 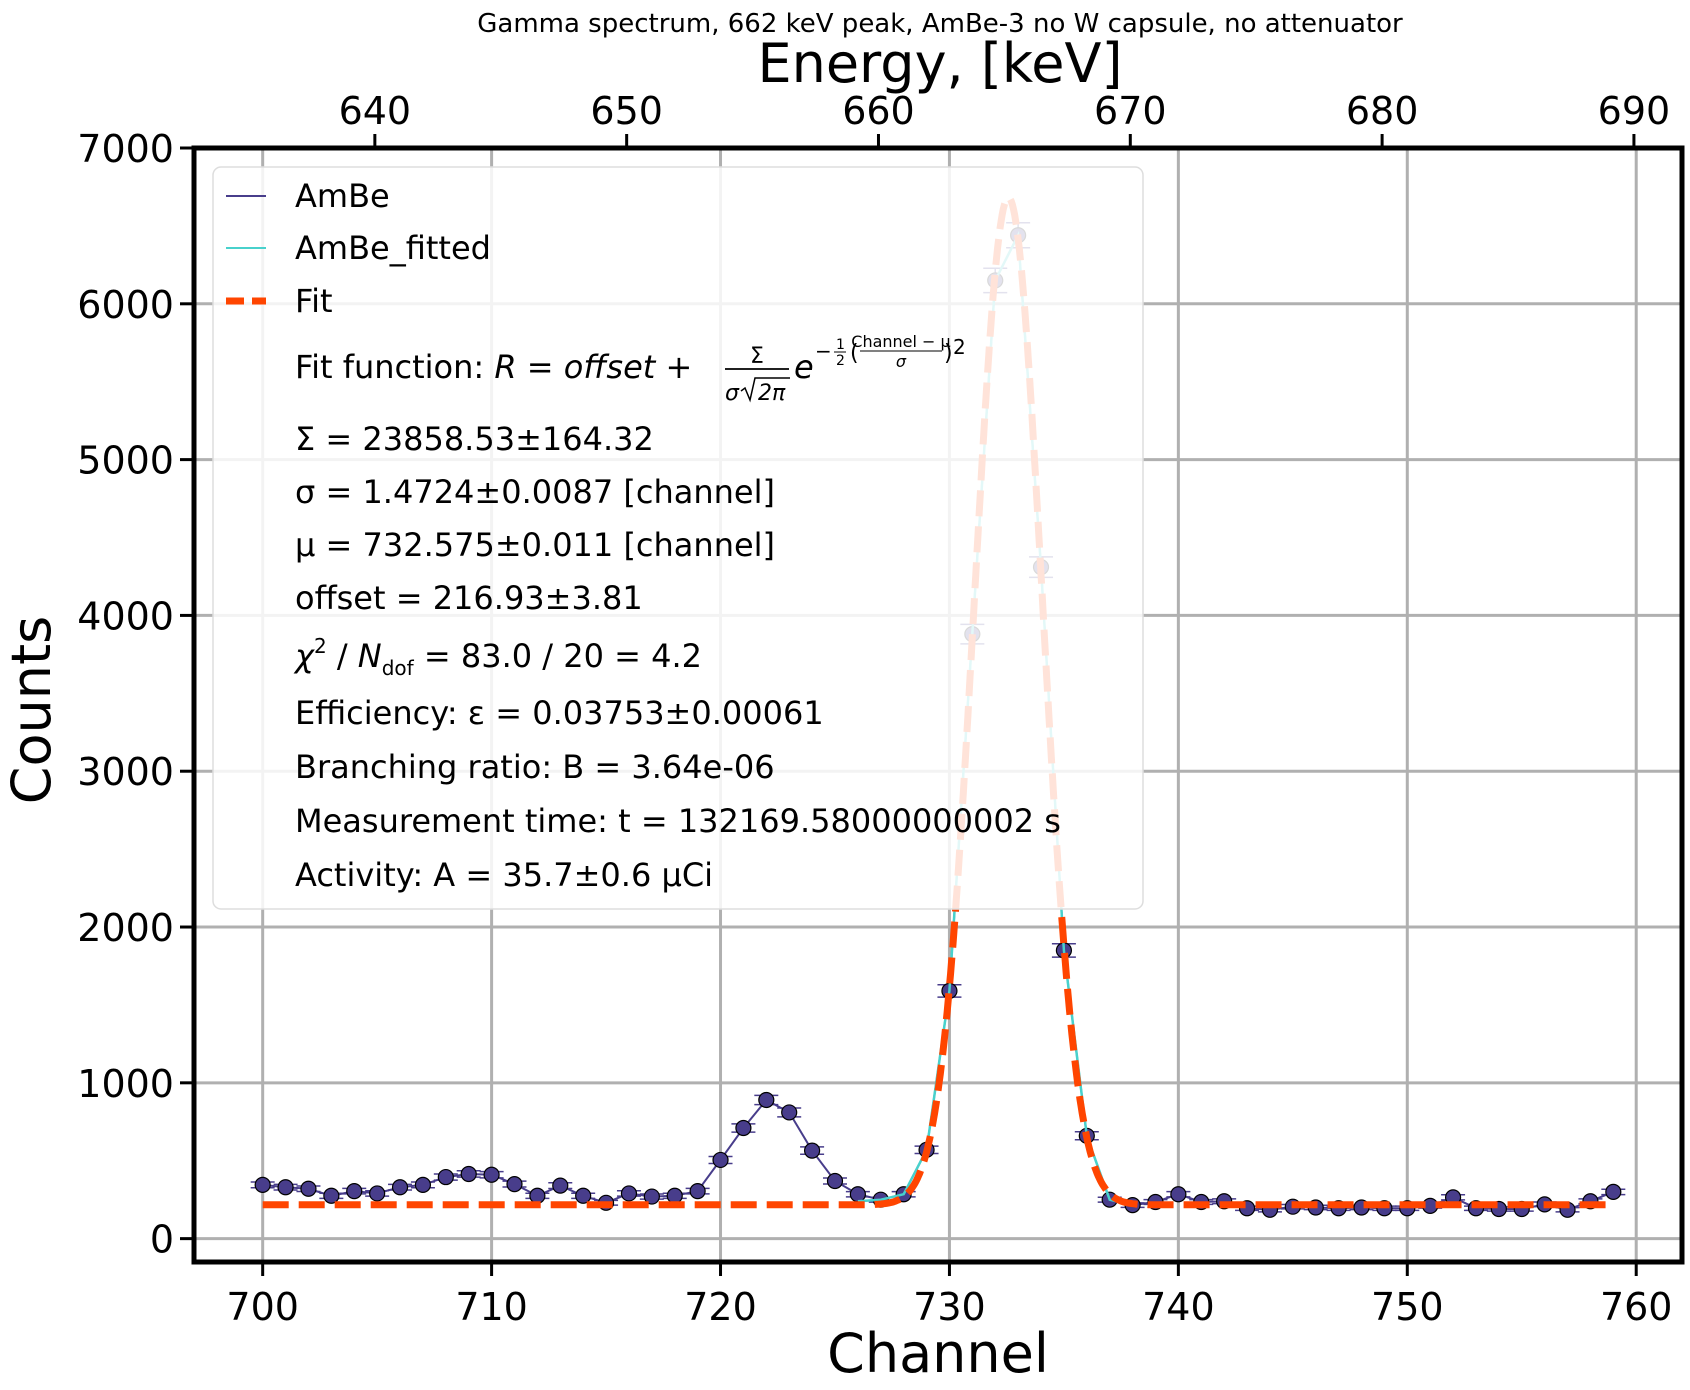 I want to click on fit-function-text: Fit function: R = offset +, so click(x=493, y=367).